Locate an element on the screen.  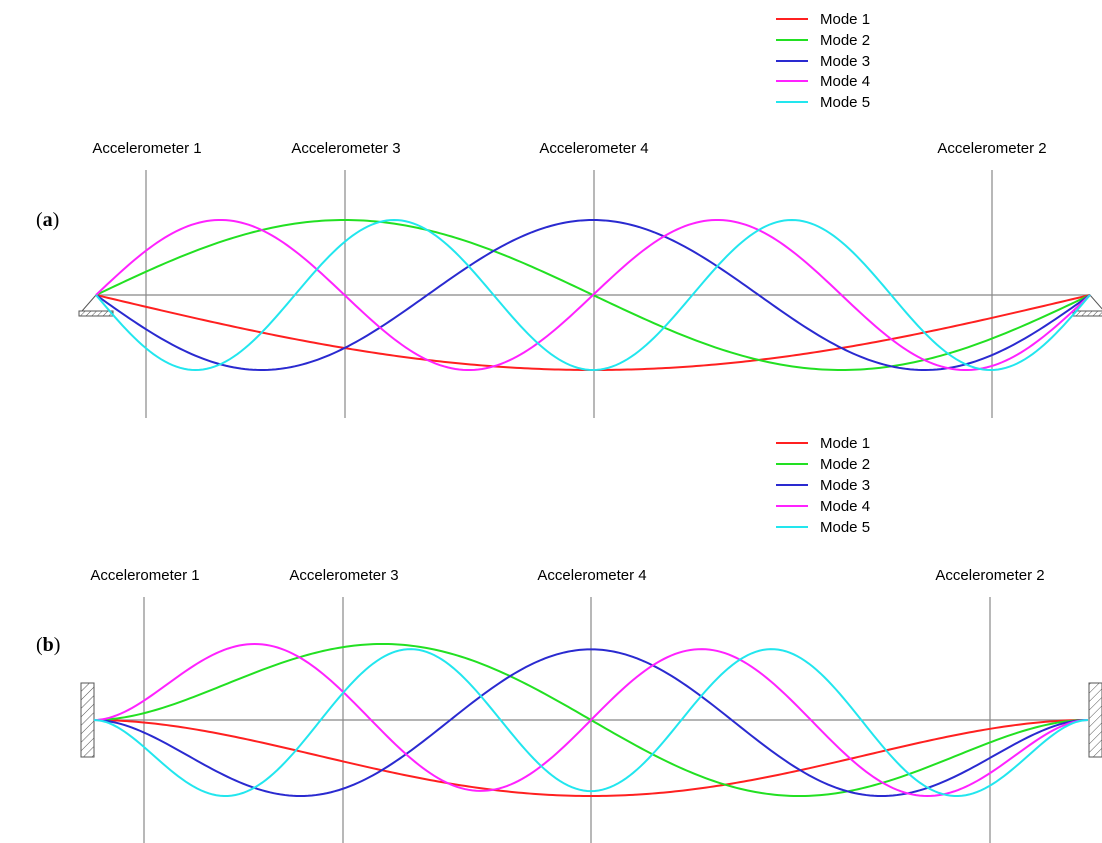
legend-b-mode-5-label: Mode 5 is located at coordinates (845, 527).